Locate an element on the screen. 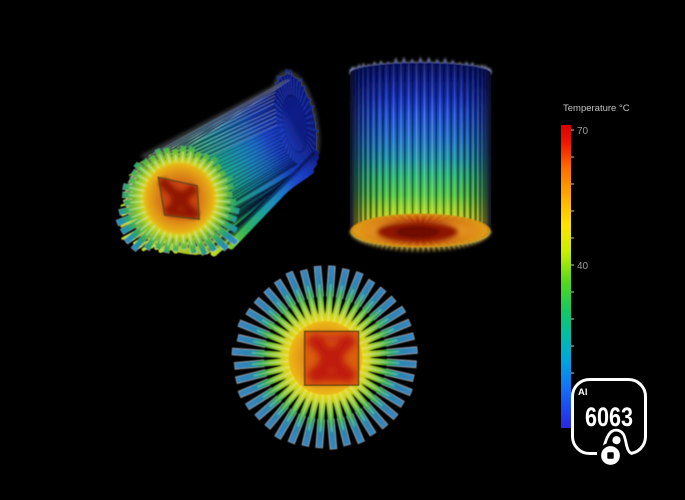 The height and width of the screenshot is (500, 685). svg-text: Al is located at coordinates (583, 392).